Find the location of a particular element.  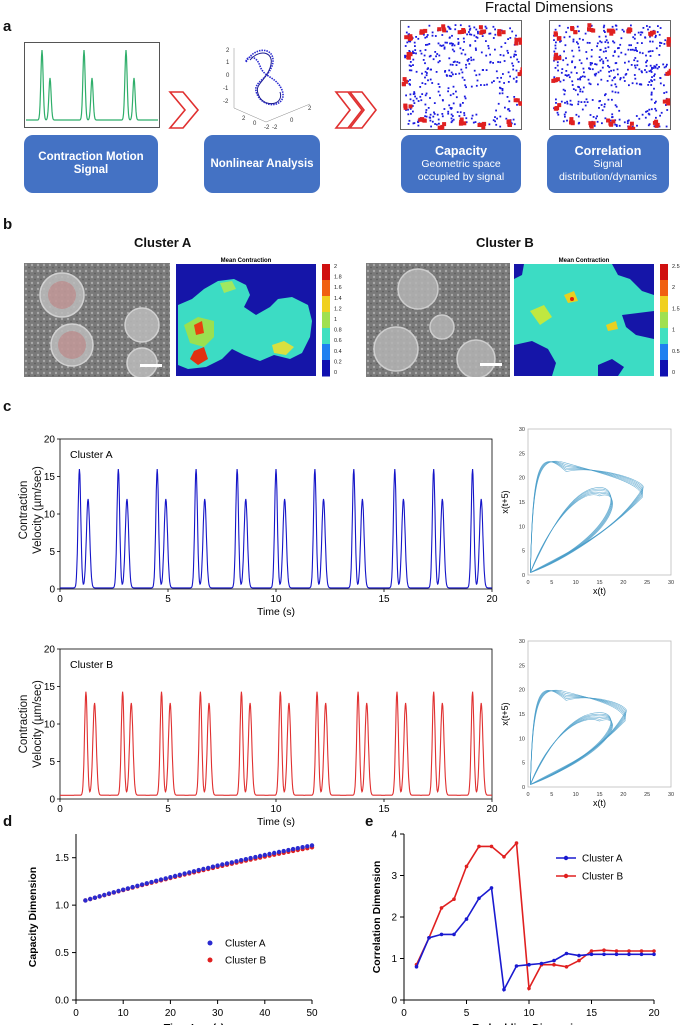

phase-x-tick: 30 is located at coordinates (671, 795).